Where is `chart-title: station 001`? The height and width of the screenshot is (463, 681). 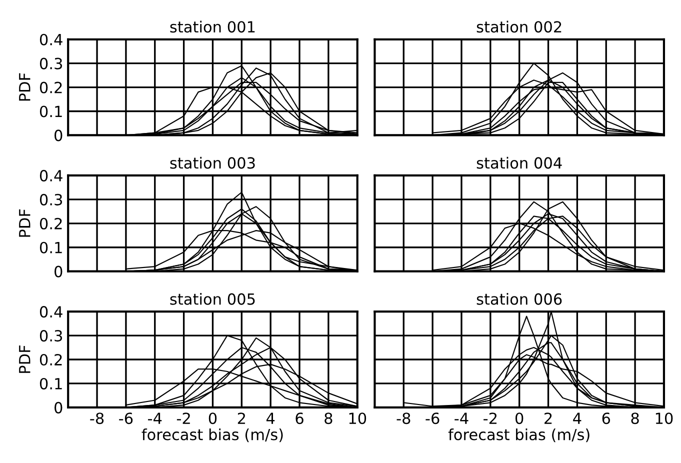
chart-title: station 001 is located at coordinates (212, 26).